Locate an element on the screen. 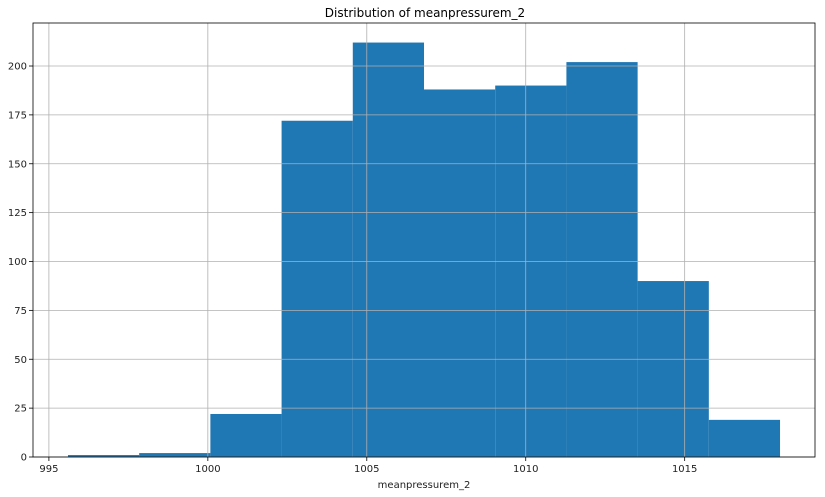 The height and width of the screenshot is (497, 825). x-tick-label: 1005 is located at coordinates (366, 469).